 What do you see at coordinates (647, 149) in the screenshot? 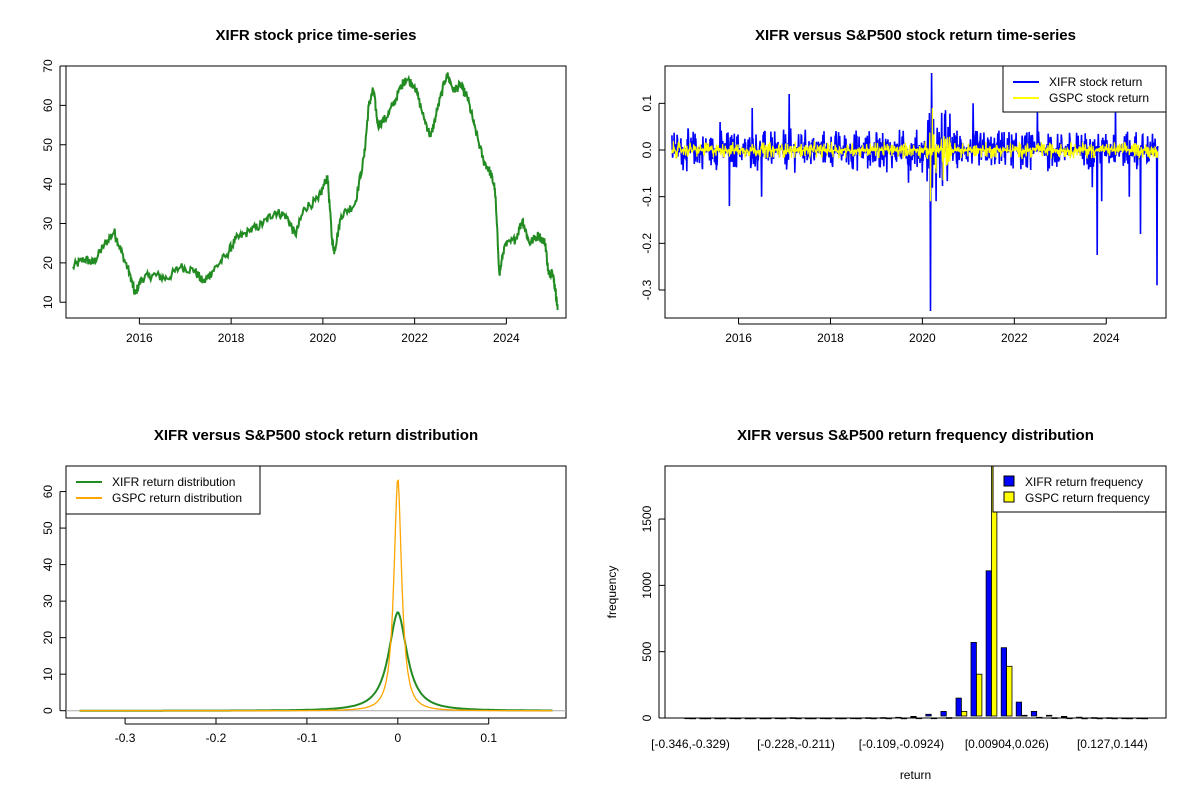
I see `y-tick-label: 0.0` at bounding box center [647, 149].